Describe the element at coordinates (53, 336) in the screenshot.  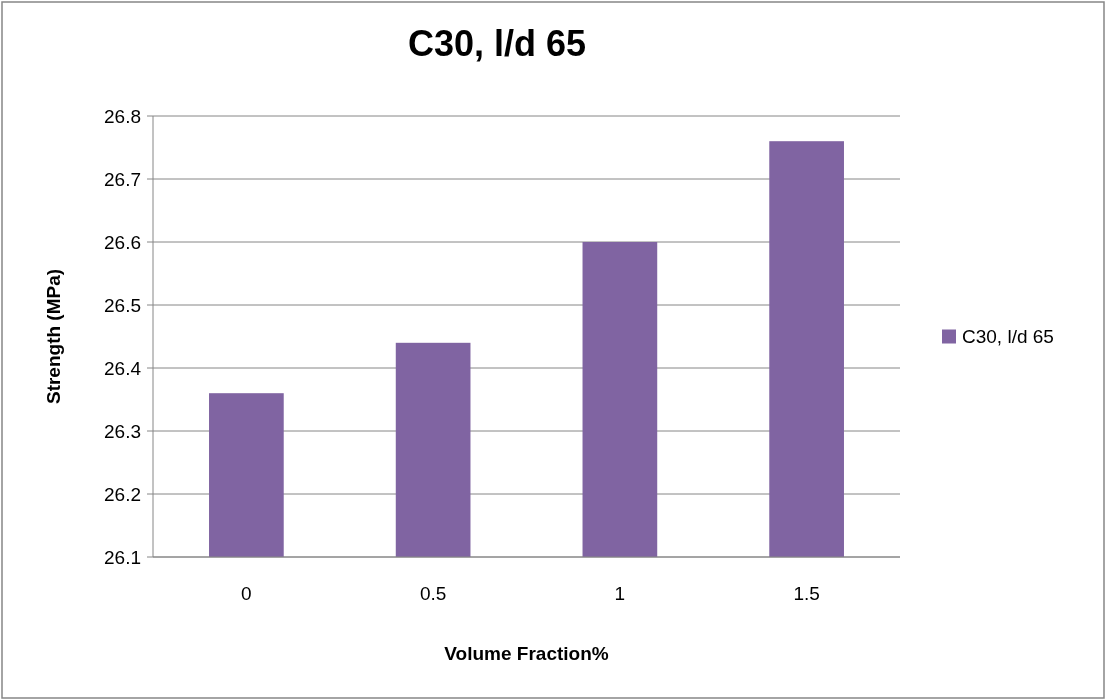
I see `y-axis-title: Strength (MPa)` at that location.